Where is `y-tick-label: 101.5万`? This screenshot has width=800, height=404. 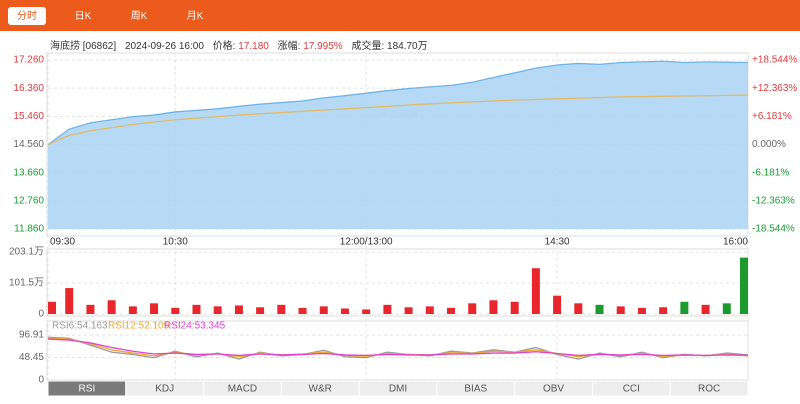 y-tick-label: 101.5万 is located at coordinates (26, 283).